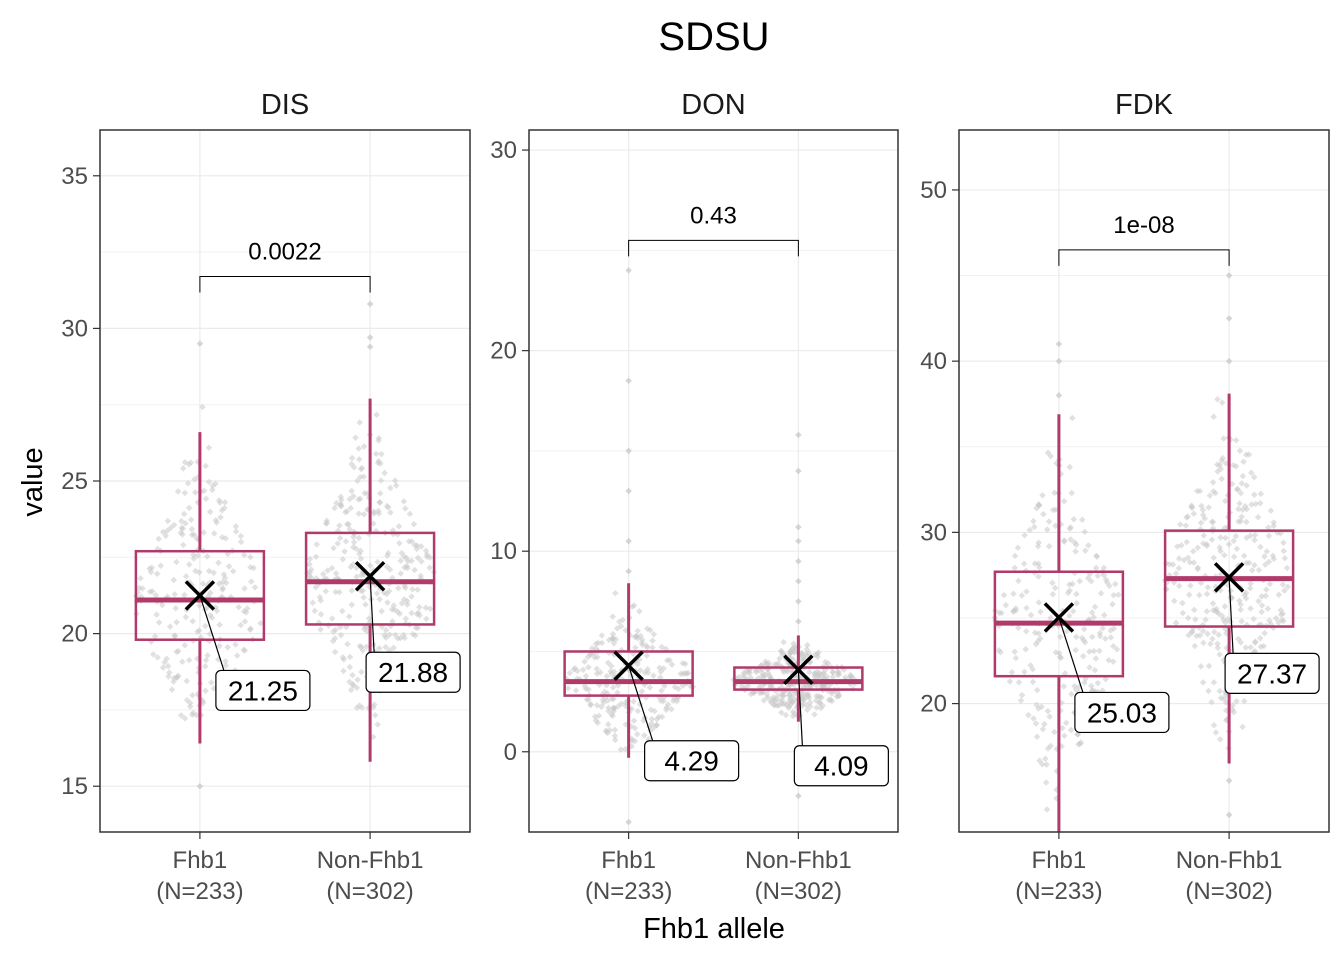 This screenshot has width=1344, height=960. I want to click on p-value-label: 0.0022, so click(284, 252).